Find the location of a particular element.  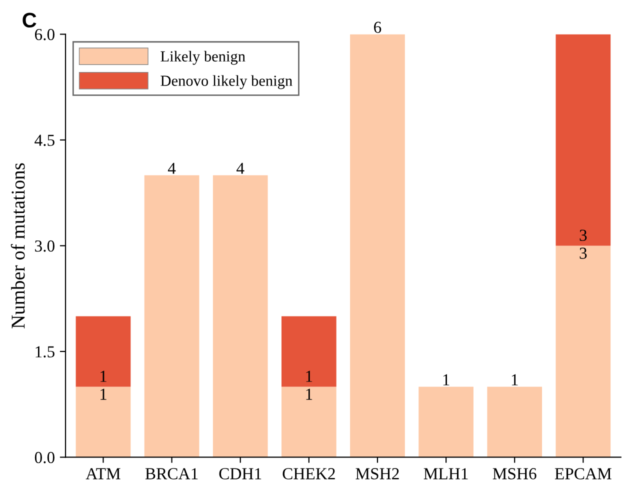

y-tick-label: 4.5 is located at coordinates (44, 140).